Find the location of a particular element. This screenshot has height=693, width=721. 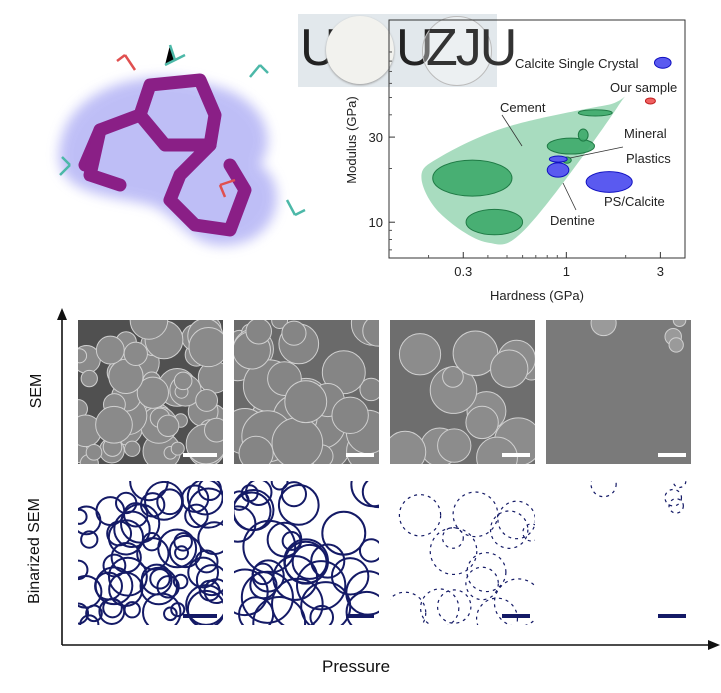

cement-pointer is located at coordinates (512, 130).